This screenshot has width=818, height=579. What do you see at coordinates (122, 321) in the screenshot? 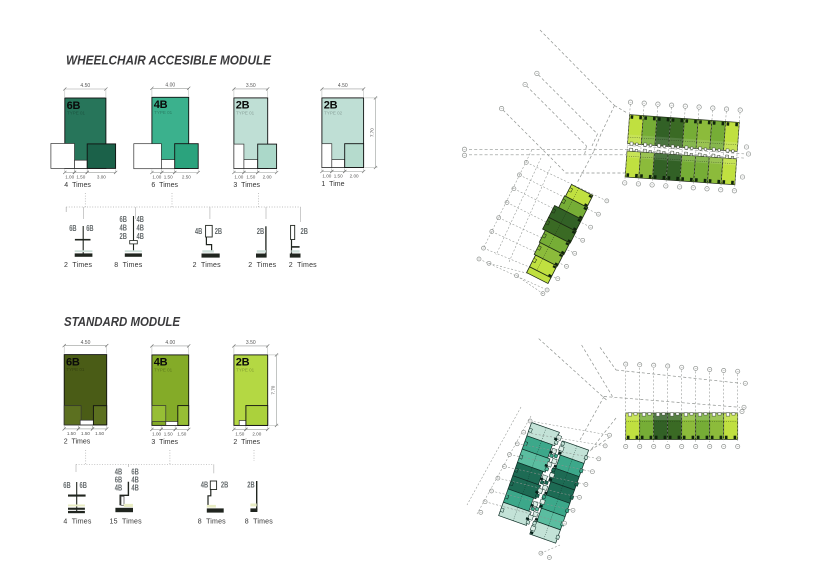
I see `svg-text: STANDARD MODULE` at bounding box center [122, 321].